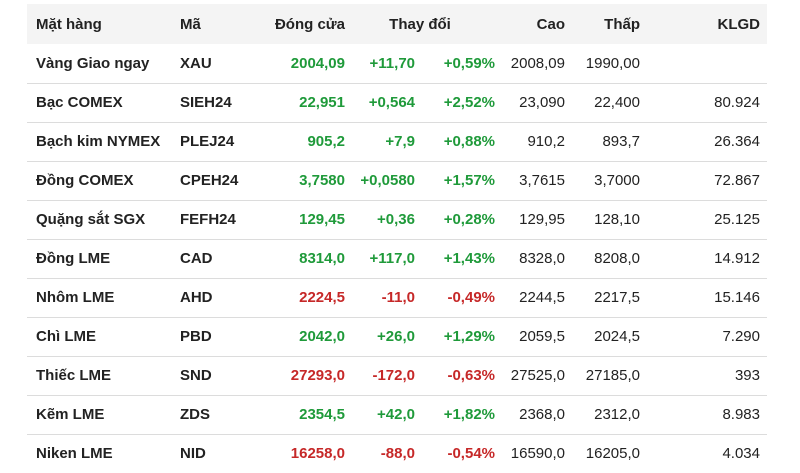 The width and height of the screenshot is (800, 473). I want to click on header-low: Thấp, so click(622, 24).